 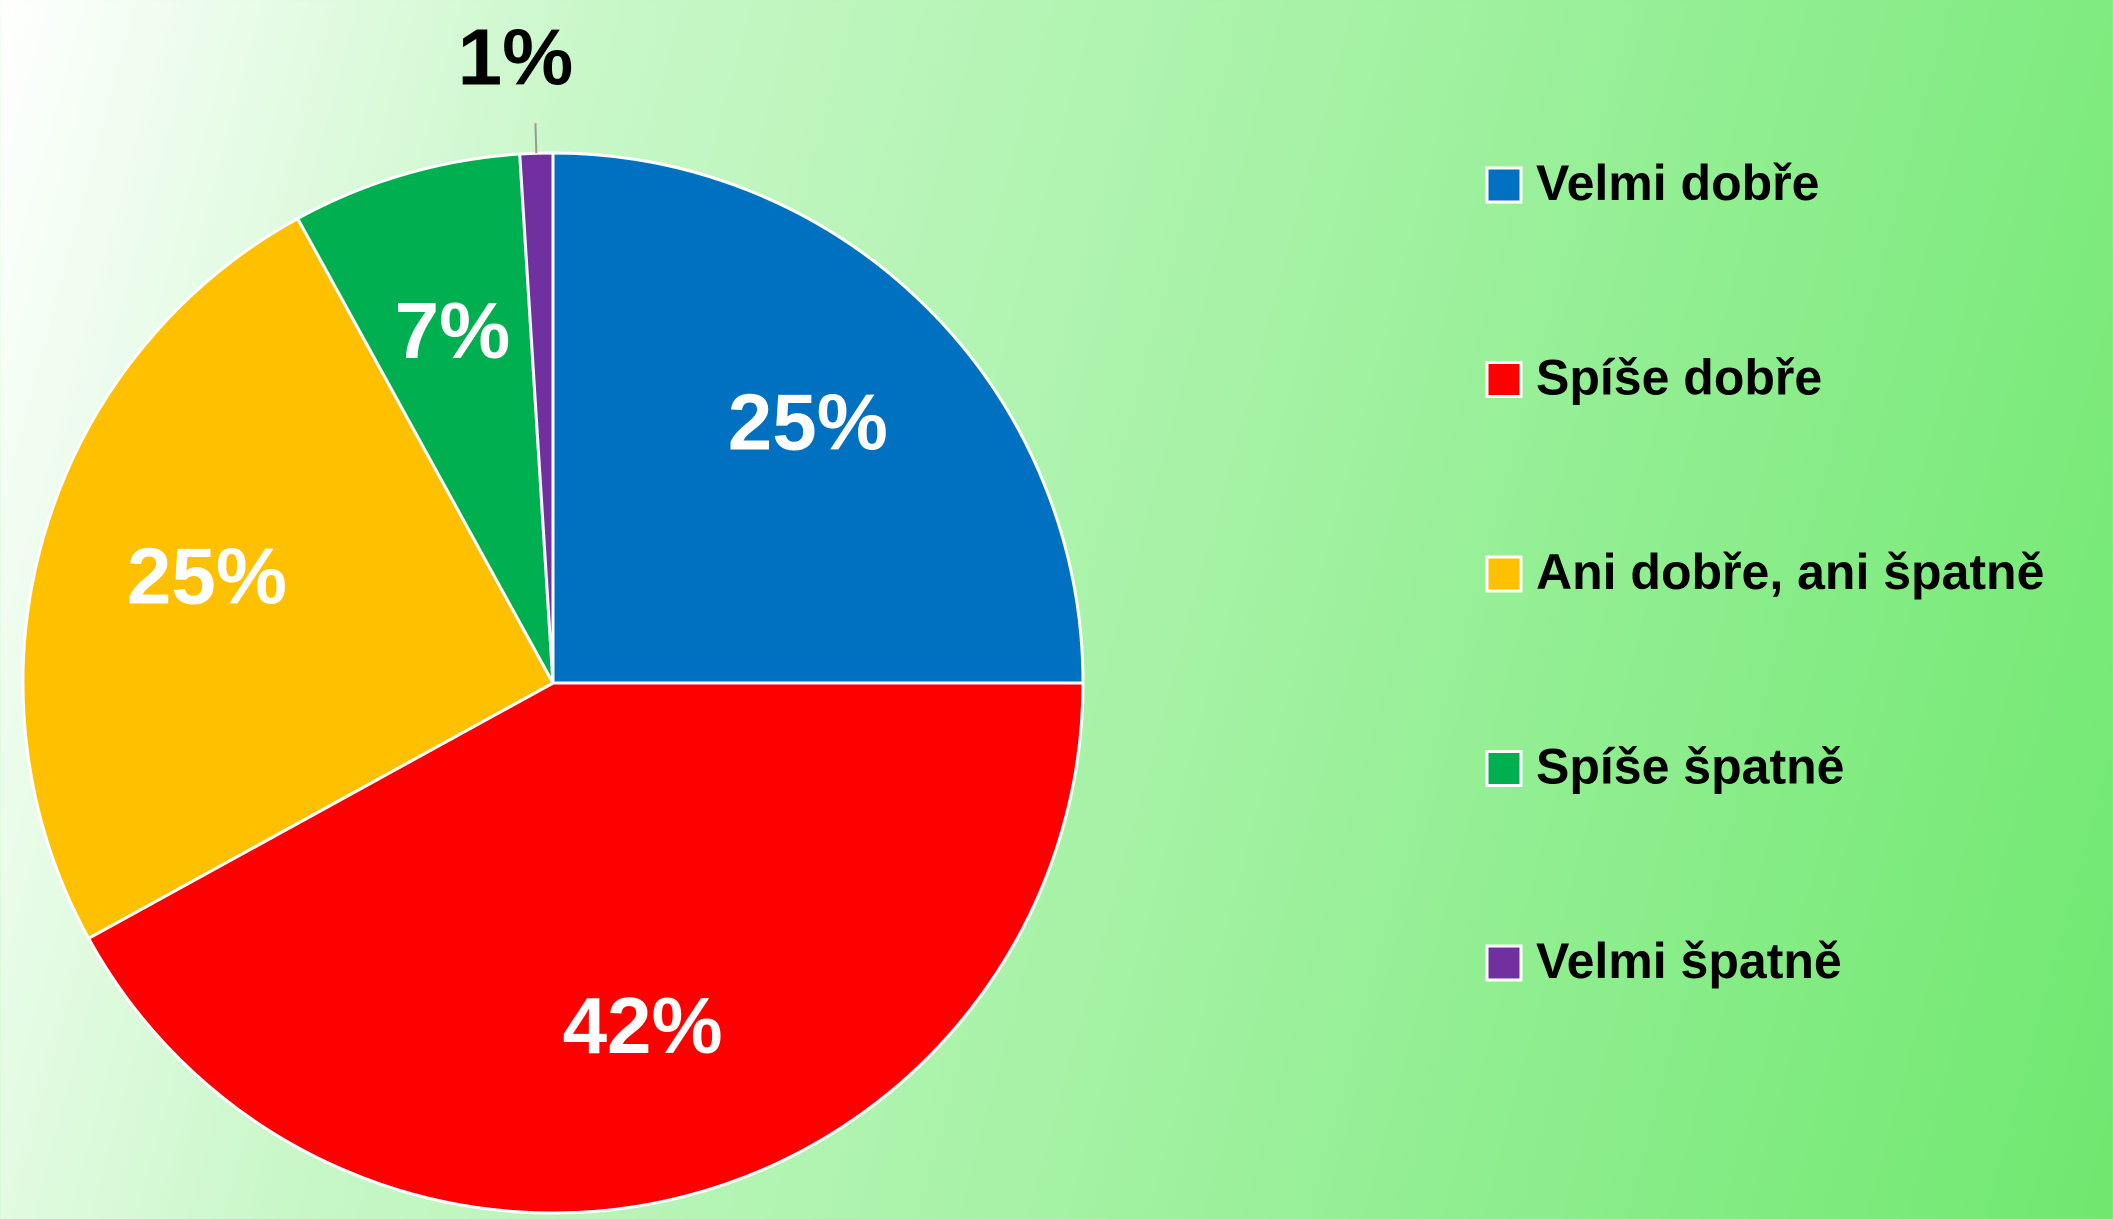 What do you see at coordinates (516, 56) in the screenshot?
I see `data-label: 1%` at bounding box center [516, 56].